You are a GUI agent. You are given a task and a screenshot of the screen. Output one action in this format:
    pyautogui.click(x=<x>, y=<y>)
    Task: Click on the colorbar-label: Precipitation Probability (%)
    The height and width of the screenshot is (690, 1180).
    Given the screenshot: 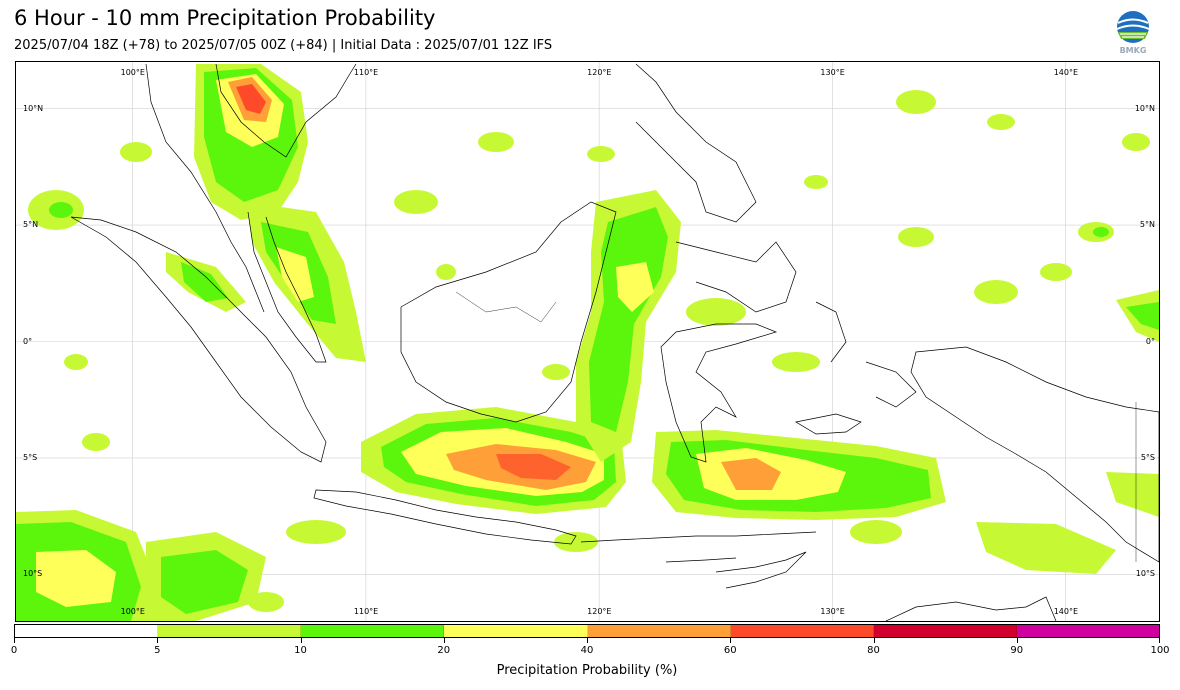 What is the action you would take?
    pyautogui.click(x=587, y=670)
    